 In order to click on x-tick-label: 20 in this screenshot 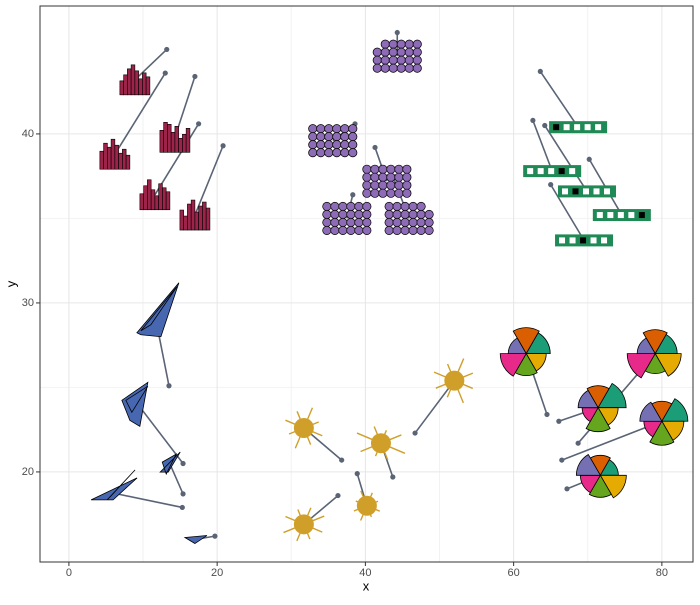, I will do `click(217, 573)`.